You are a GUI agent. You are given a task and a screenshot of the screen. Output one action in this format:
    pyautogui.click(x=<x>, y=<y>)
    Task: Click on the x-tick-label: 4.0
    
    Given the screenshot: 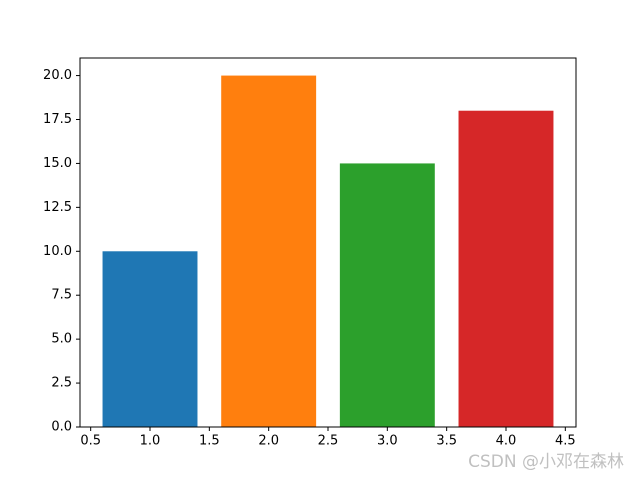 What is the action you would take?
    pyautogui.click(x=506, y=441)
    